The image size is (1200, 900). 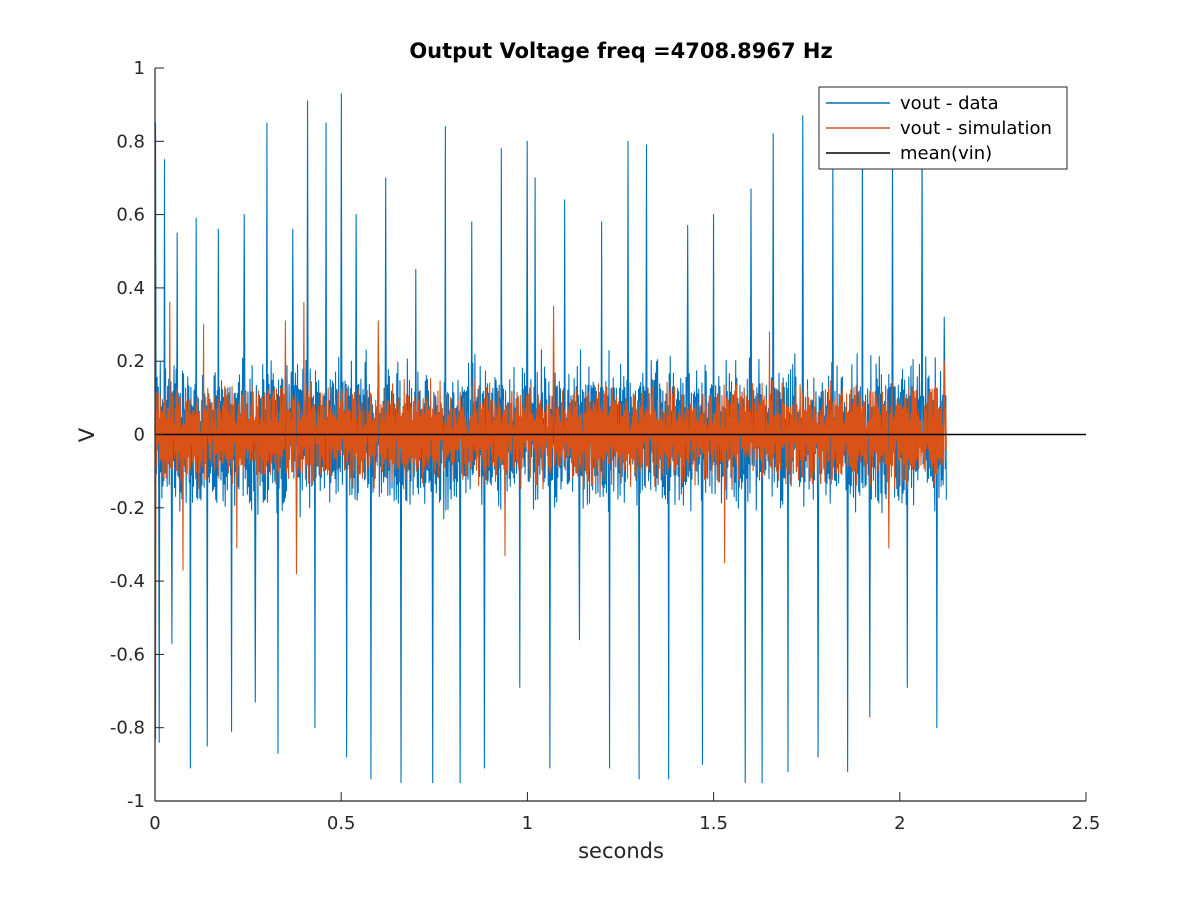 I want to click on y-tick-label: 0.6, so click(x=130, y=215).